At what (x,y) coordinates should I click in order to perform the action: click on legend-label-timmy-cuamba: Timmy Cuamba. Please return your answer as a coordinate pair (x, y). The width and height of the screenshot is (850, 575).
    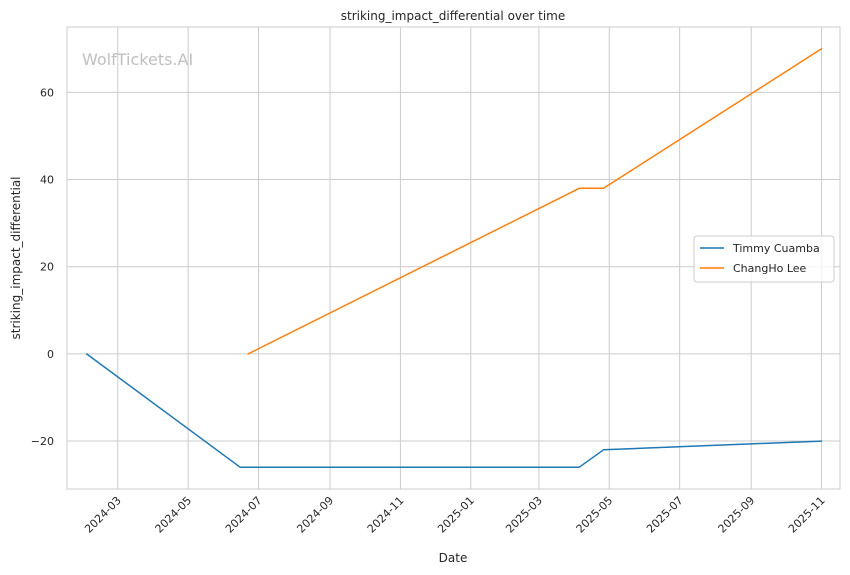
    Looking at the image, I should click on (776, 248).